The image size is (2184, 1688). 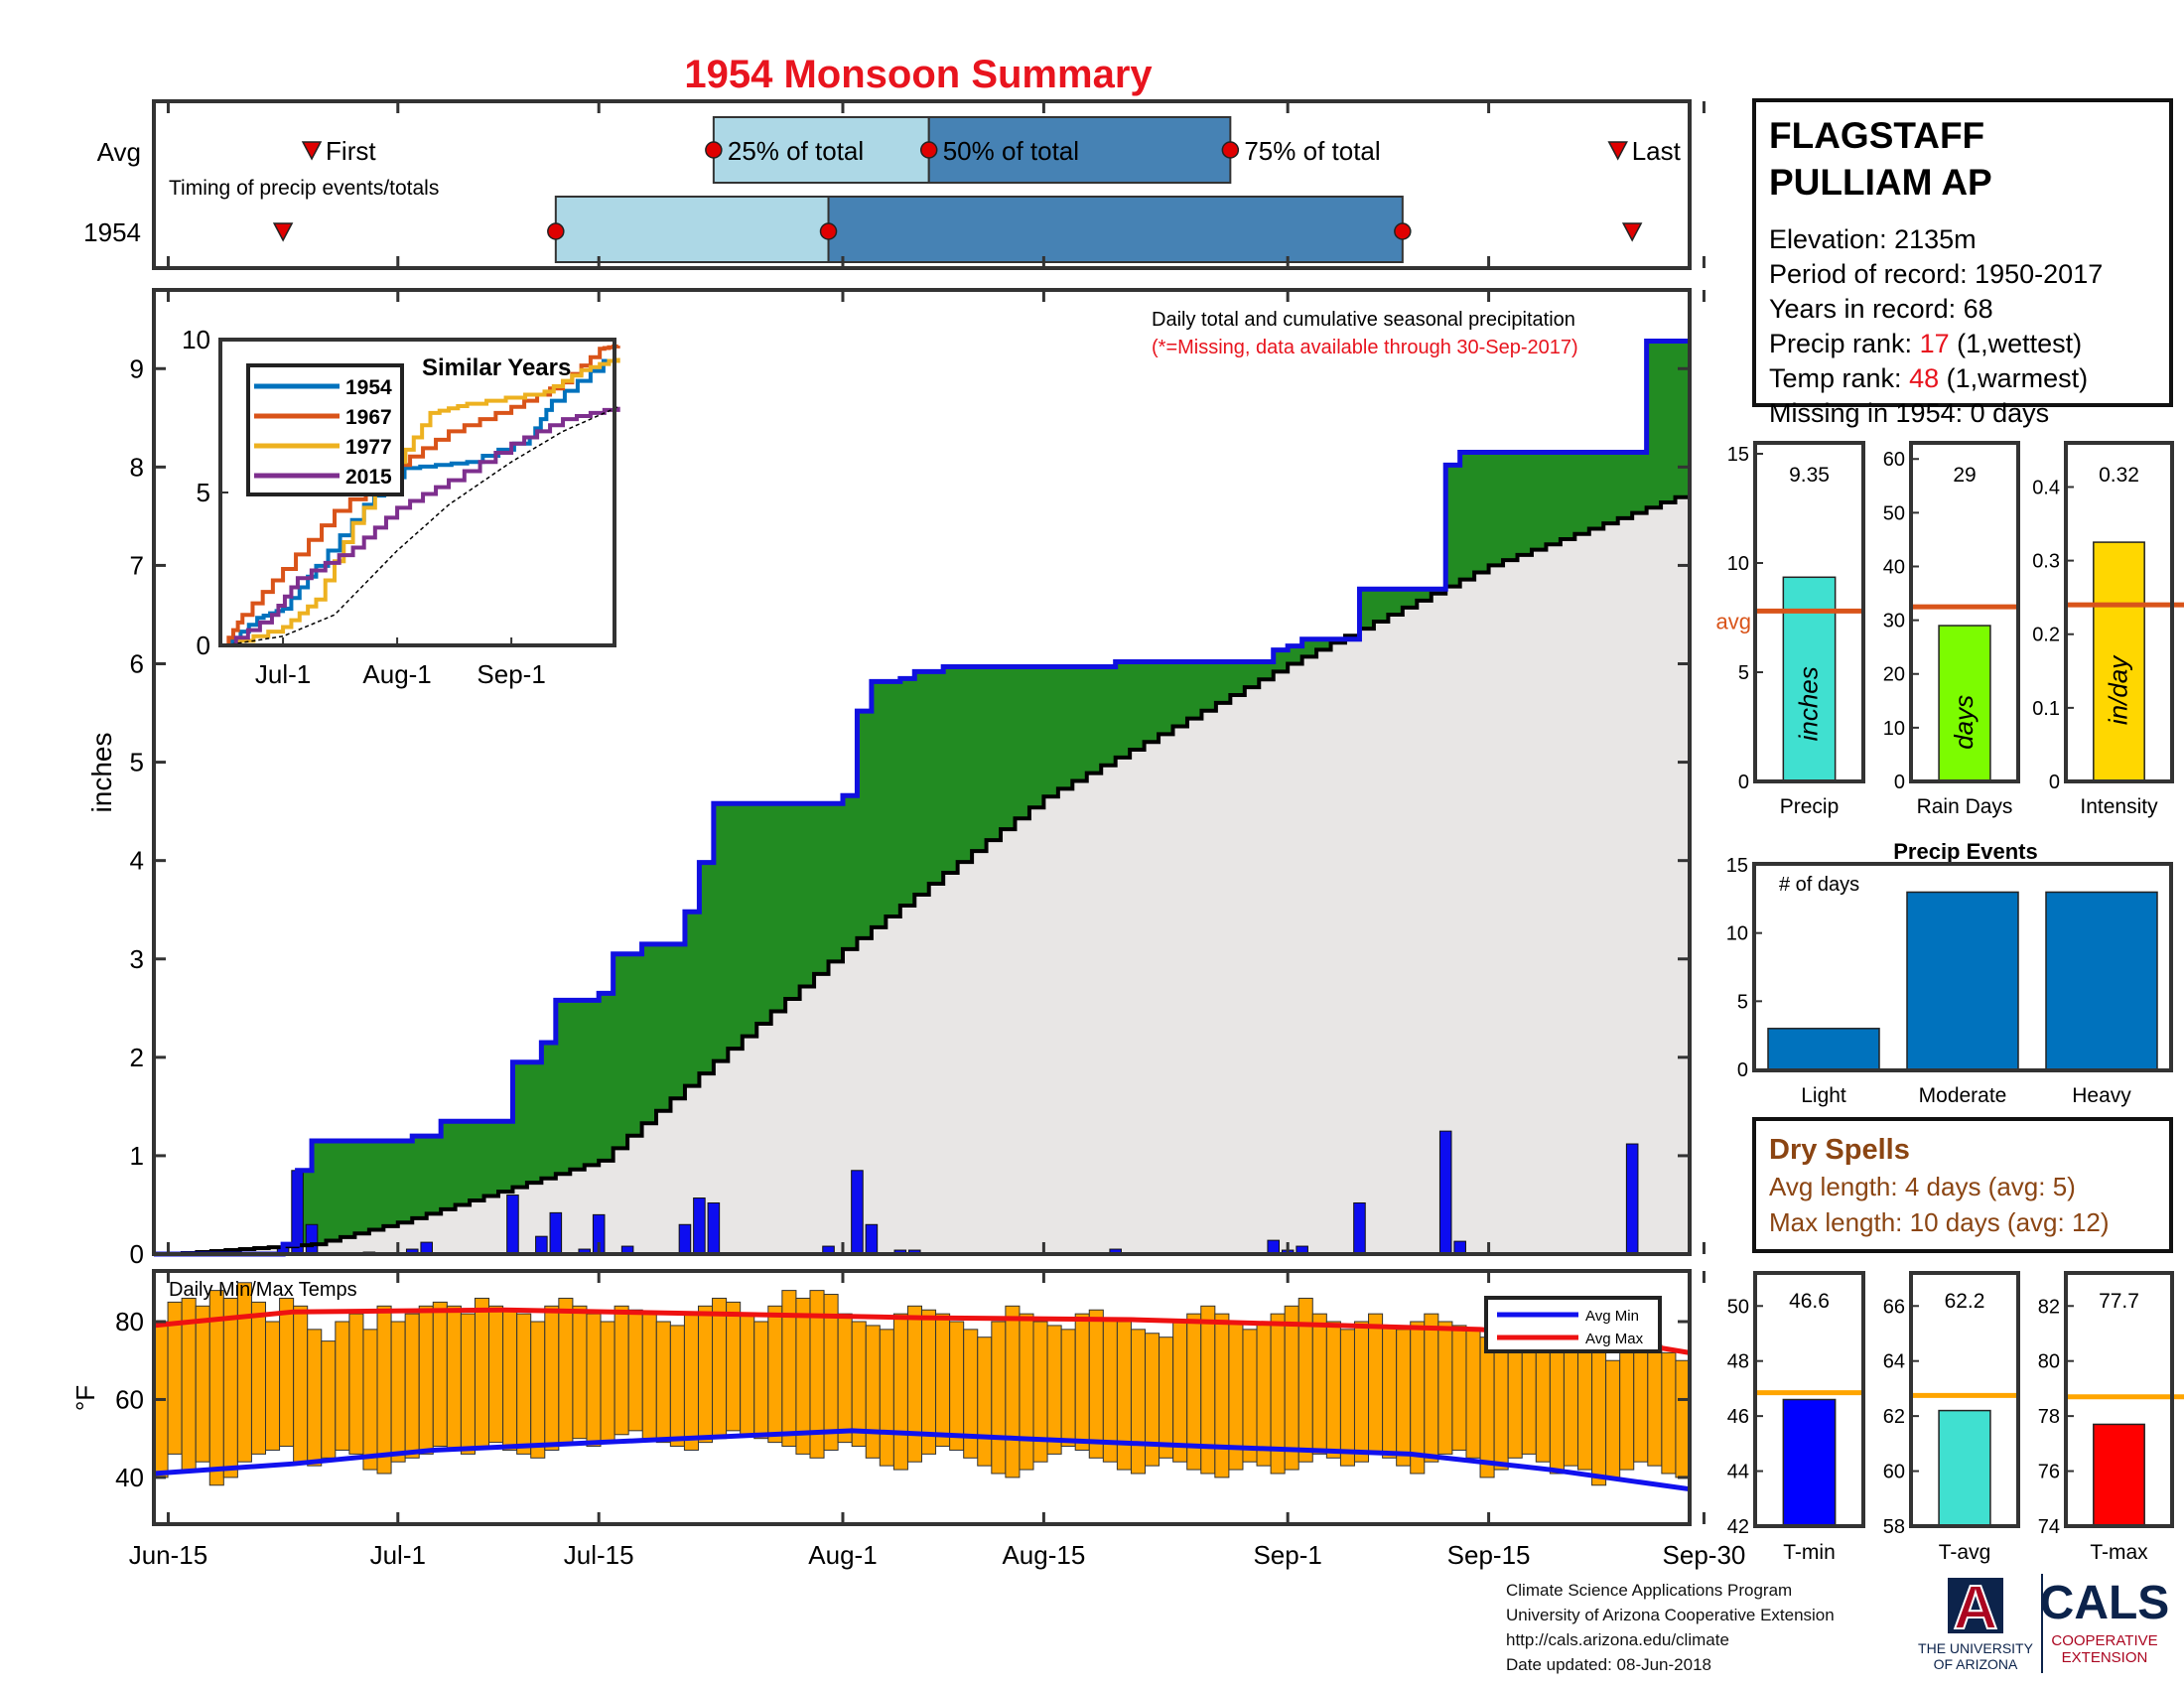 I want to click on inset-ytick-label: 5, so click(x=203, y=492).